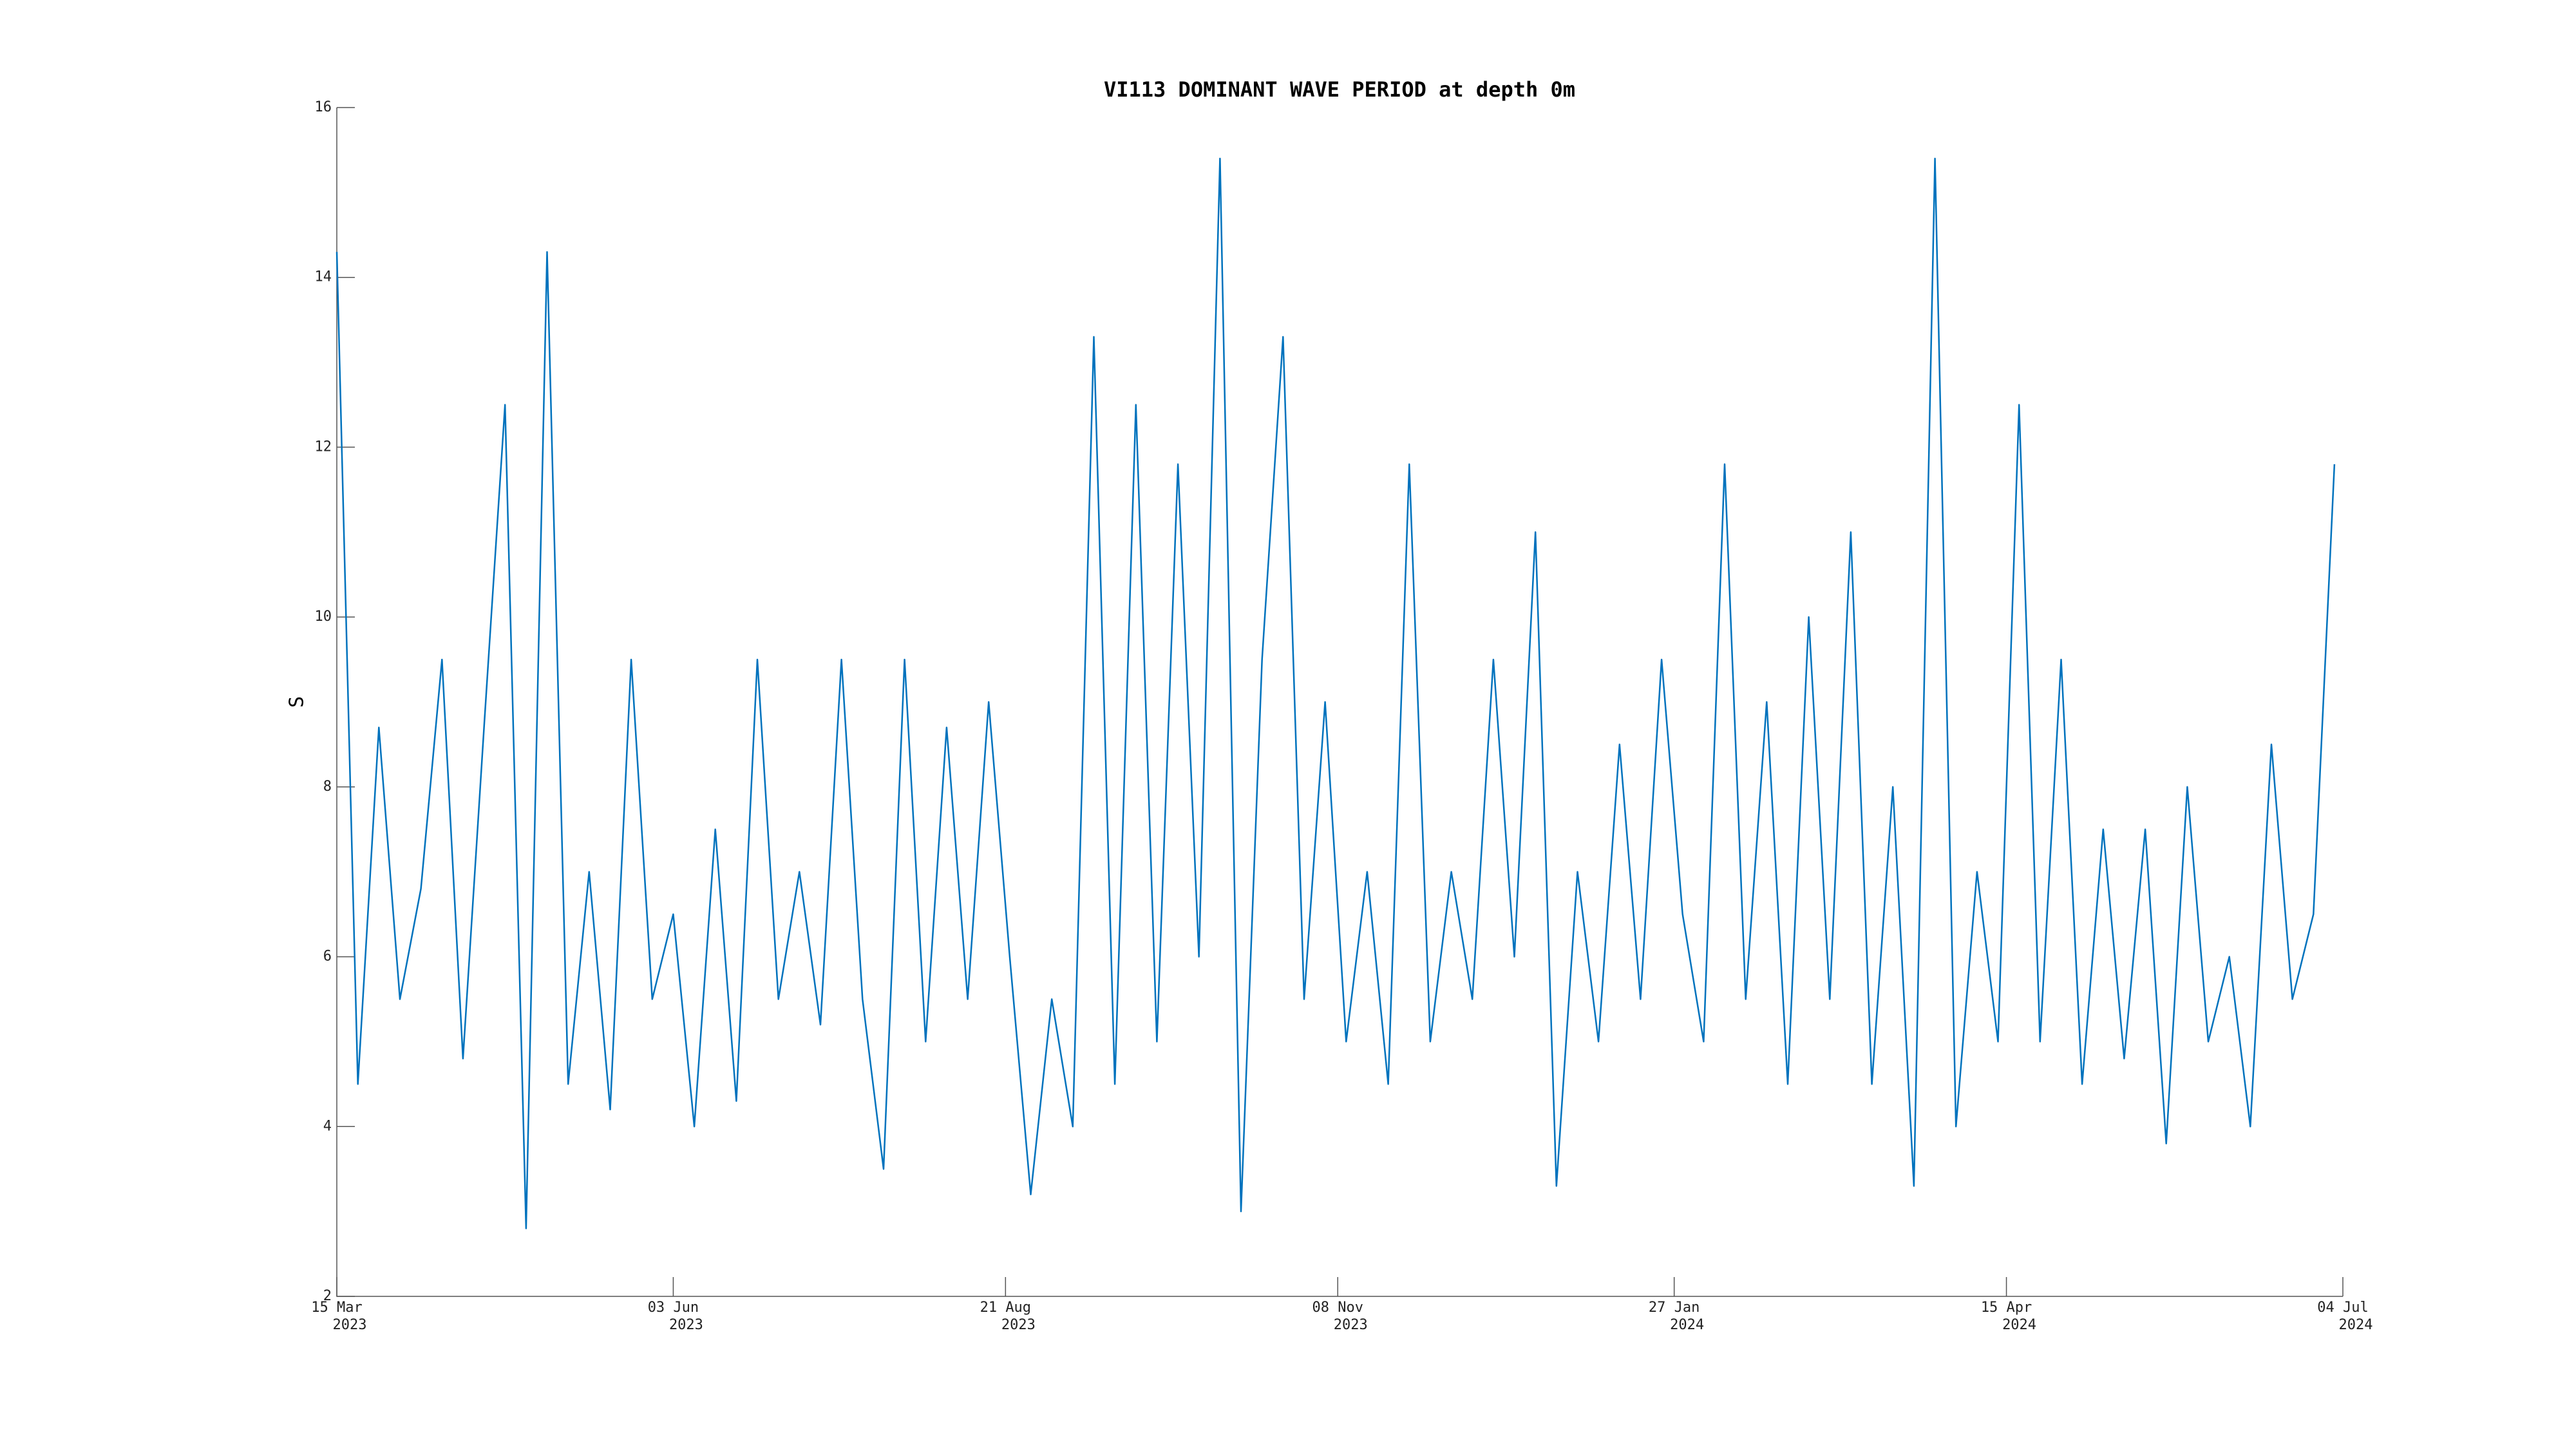 The height and width of the screenshot is (1449, 2576). Describe the element at coordinates (327, 1296) in the screenshot. I see `y-tick-label: 2` at that location.